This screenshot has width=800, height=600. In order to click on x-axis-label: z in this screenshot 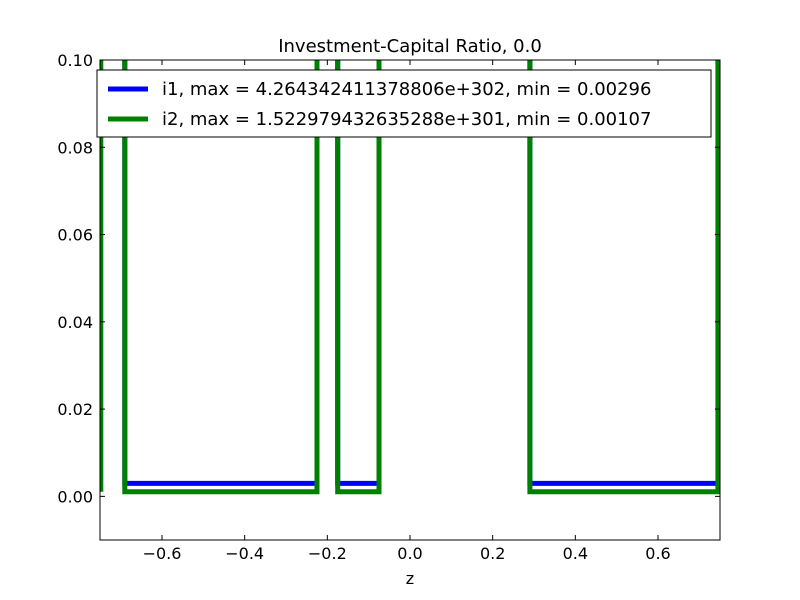, I will do `click(410, 578)`.